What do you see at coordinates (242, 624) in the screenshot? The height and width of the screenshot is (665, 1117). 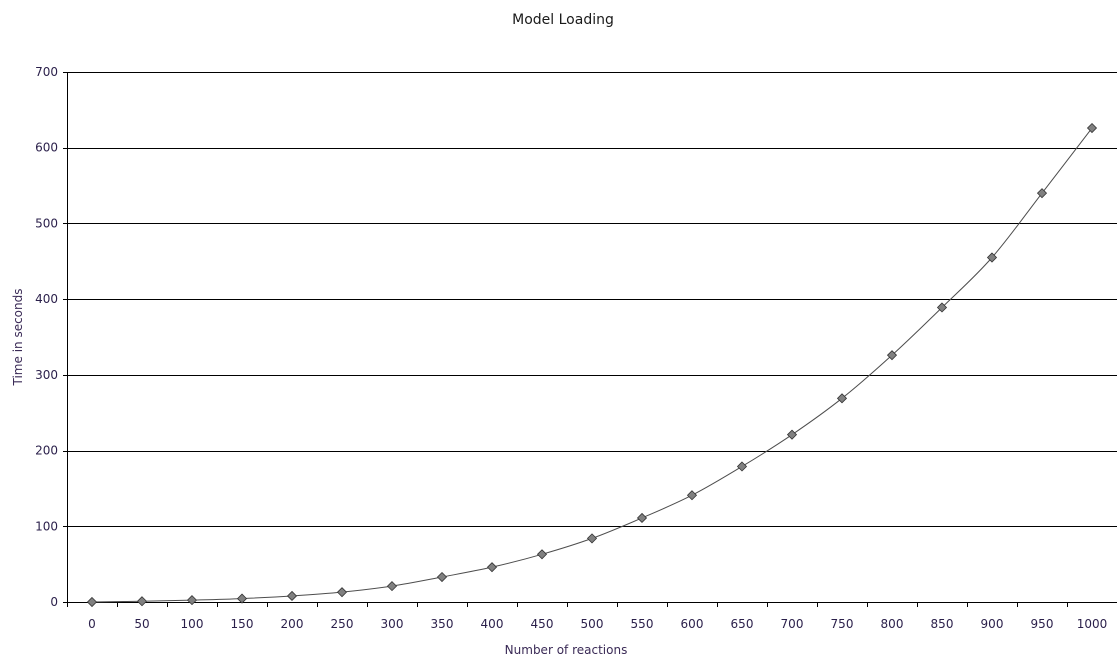 I see `x-tick-label-150: 150` at bounding box center [242, 624].